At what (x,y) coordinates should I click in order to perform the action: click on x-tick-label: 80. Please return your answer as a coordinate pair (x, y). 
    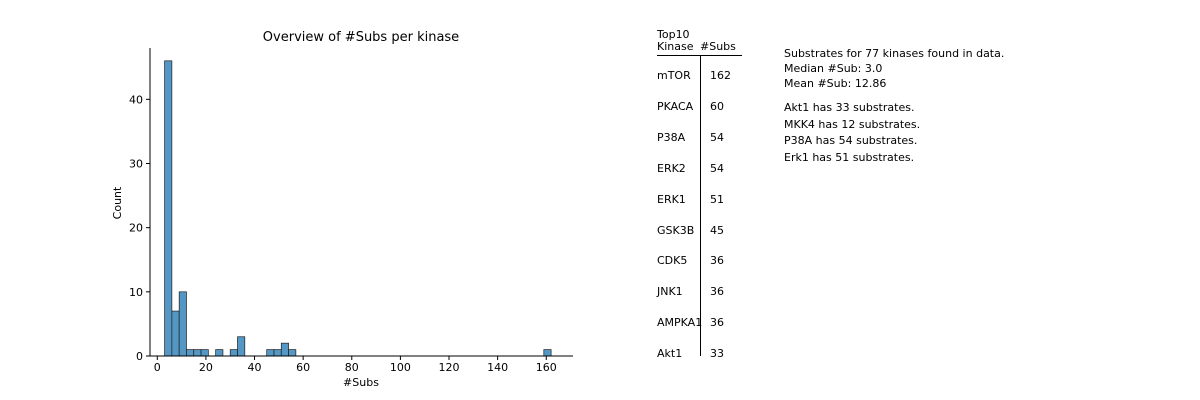
    Looking at the image, I should click on (352, 367).